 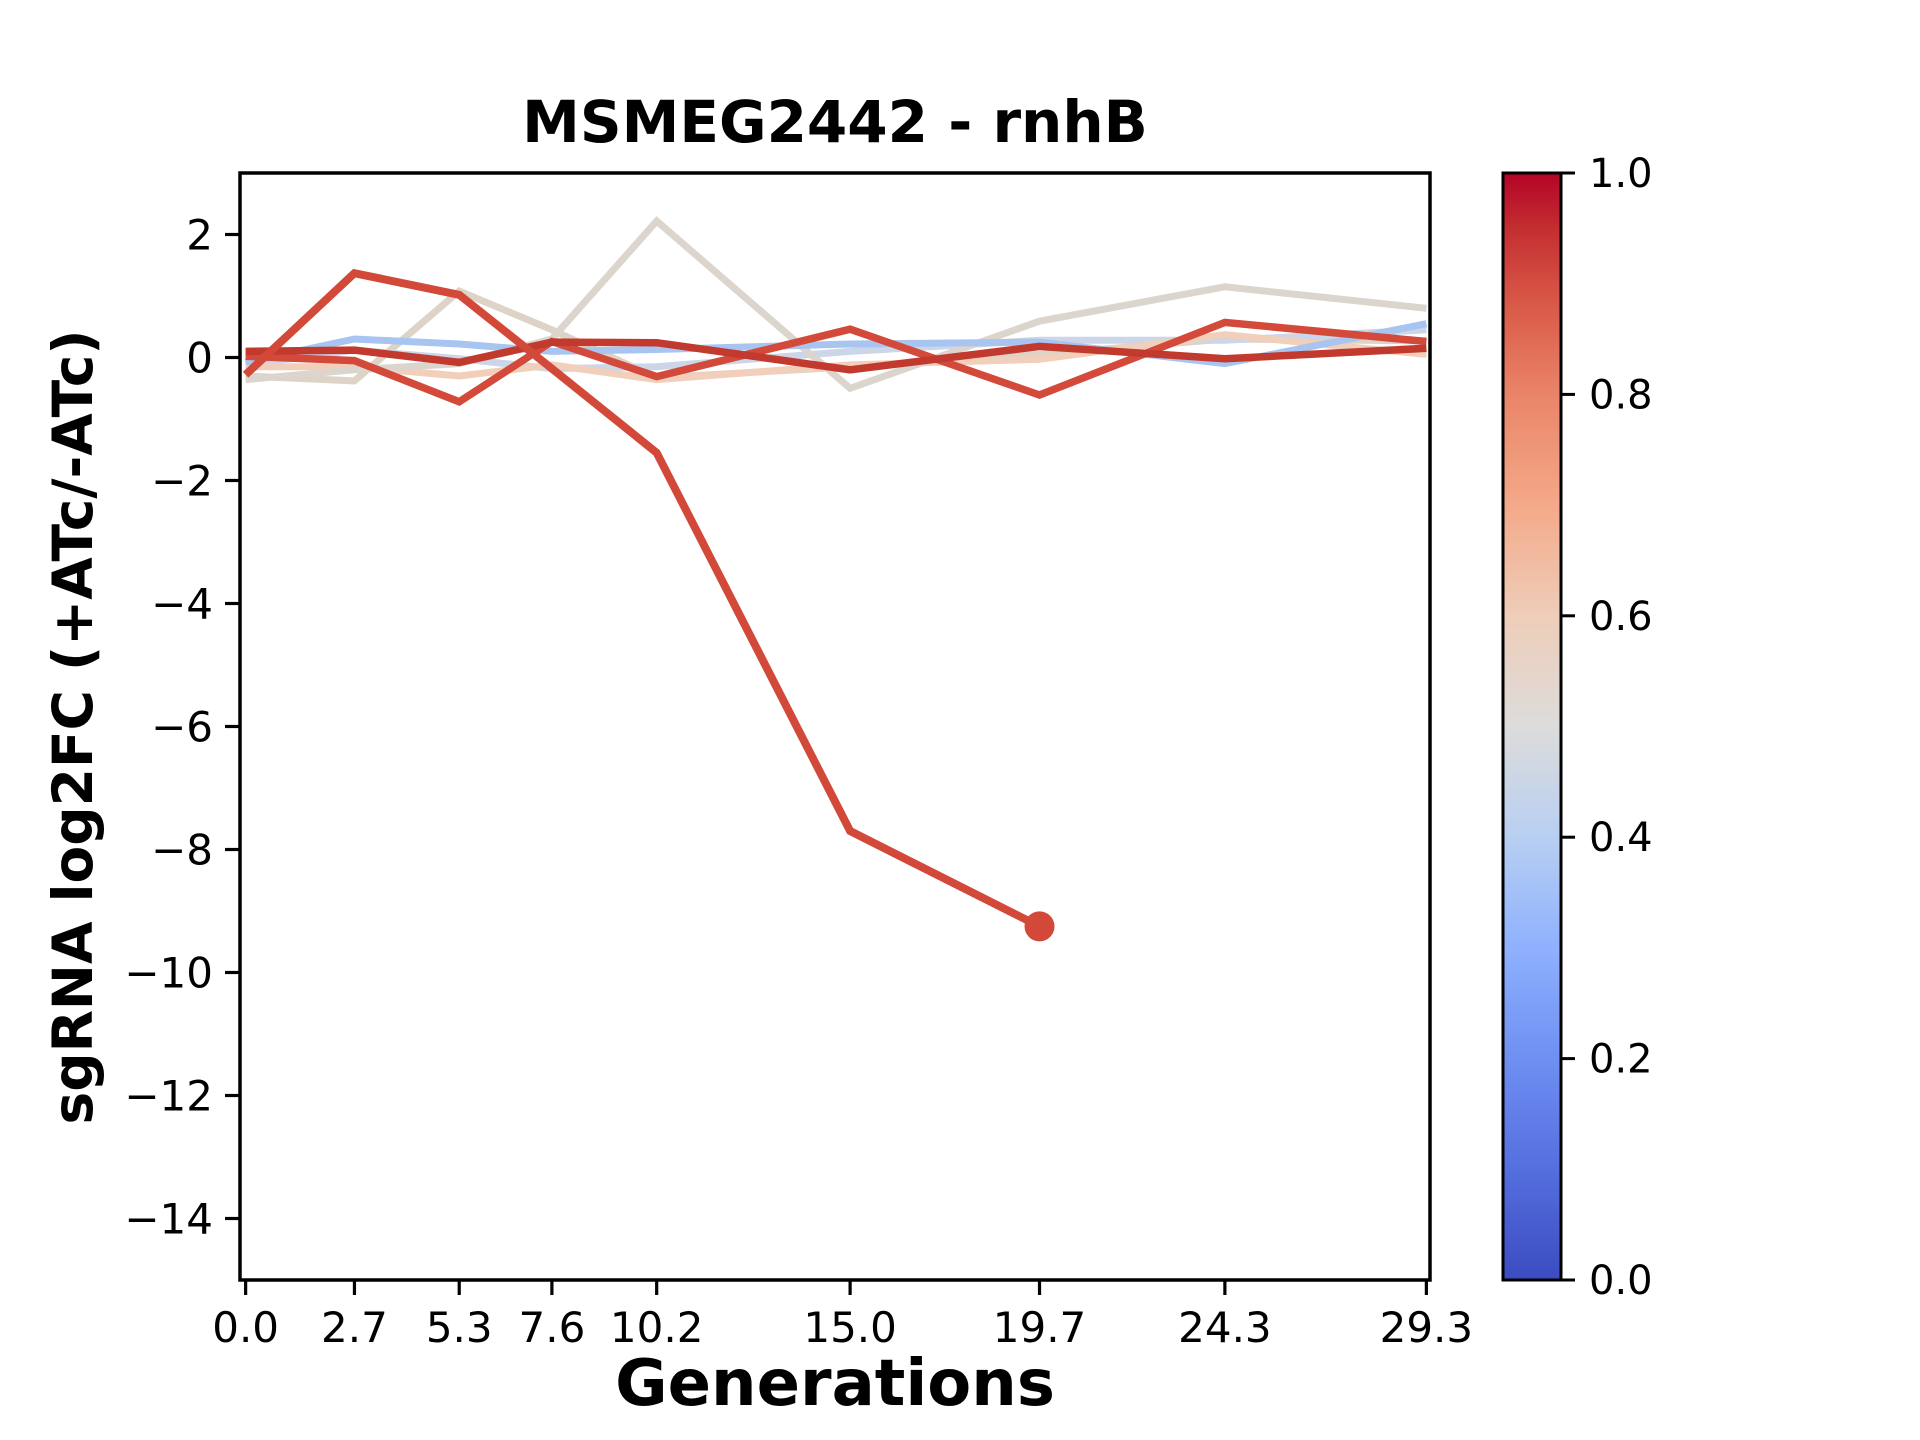 I want to click on x-tick-label: 24.3, so click(x=1225, y=1327).